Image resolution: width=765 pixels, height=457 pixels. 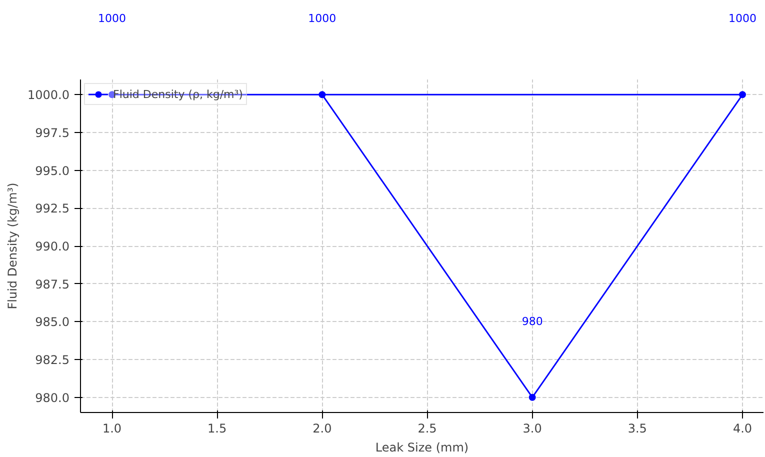 I want to click on y-tick-label: 1000.0, so click(x=49, y=95).